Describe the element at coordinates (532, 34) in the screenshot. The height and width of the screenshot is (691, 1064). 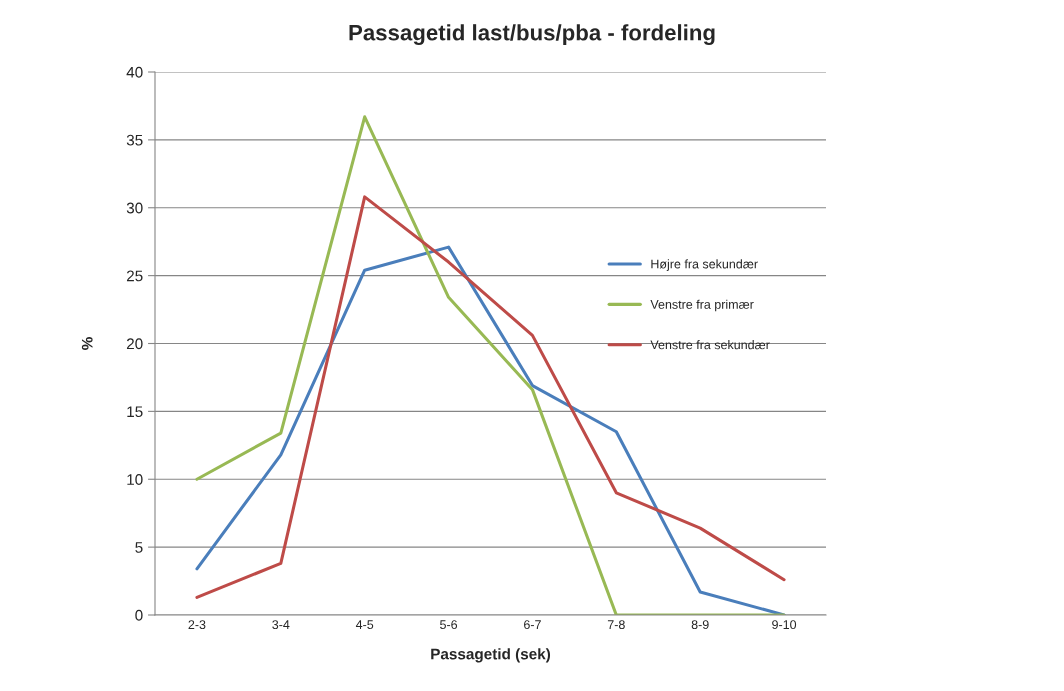
I see `chart-title: Passagetid last/bus/pba - fordeling` at that location.